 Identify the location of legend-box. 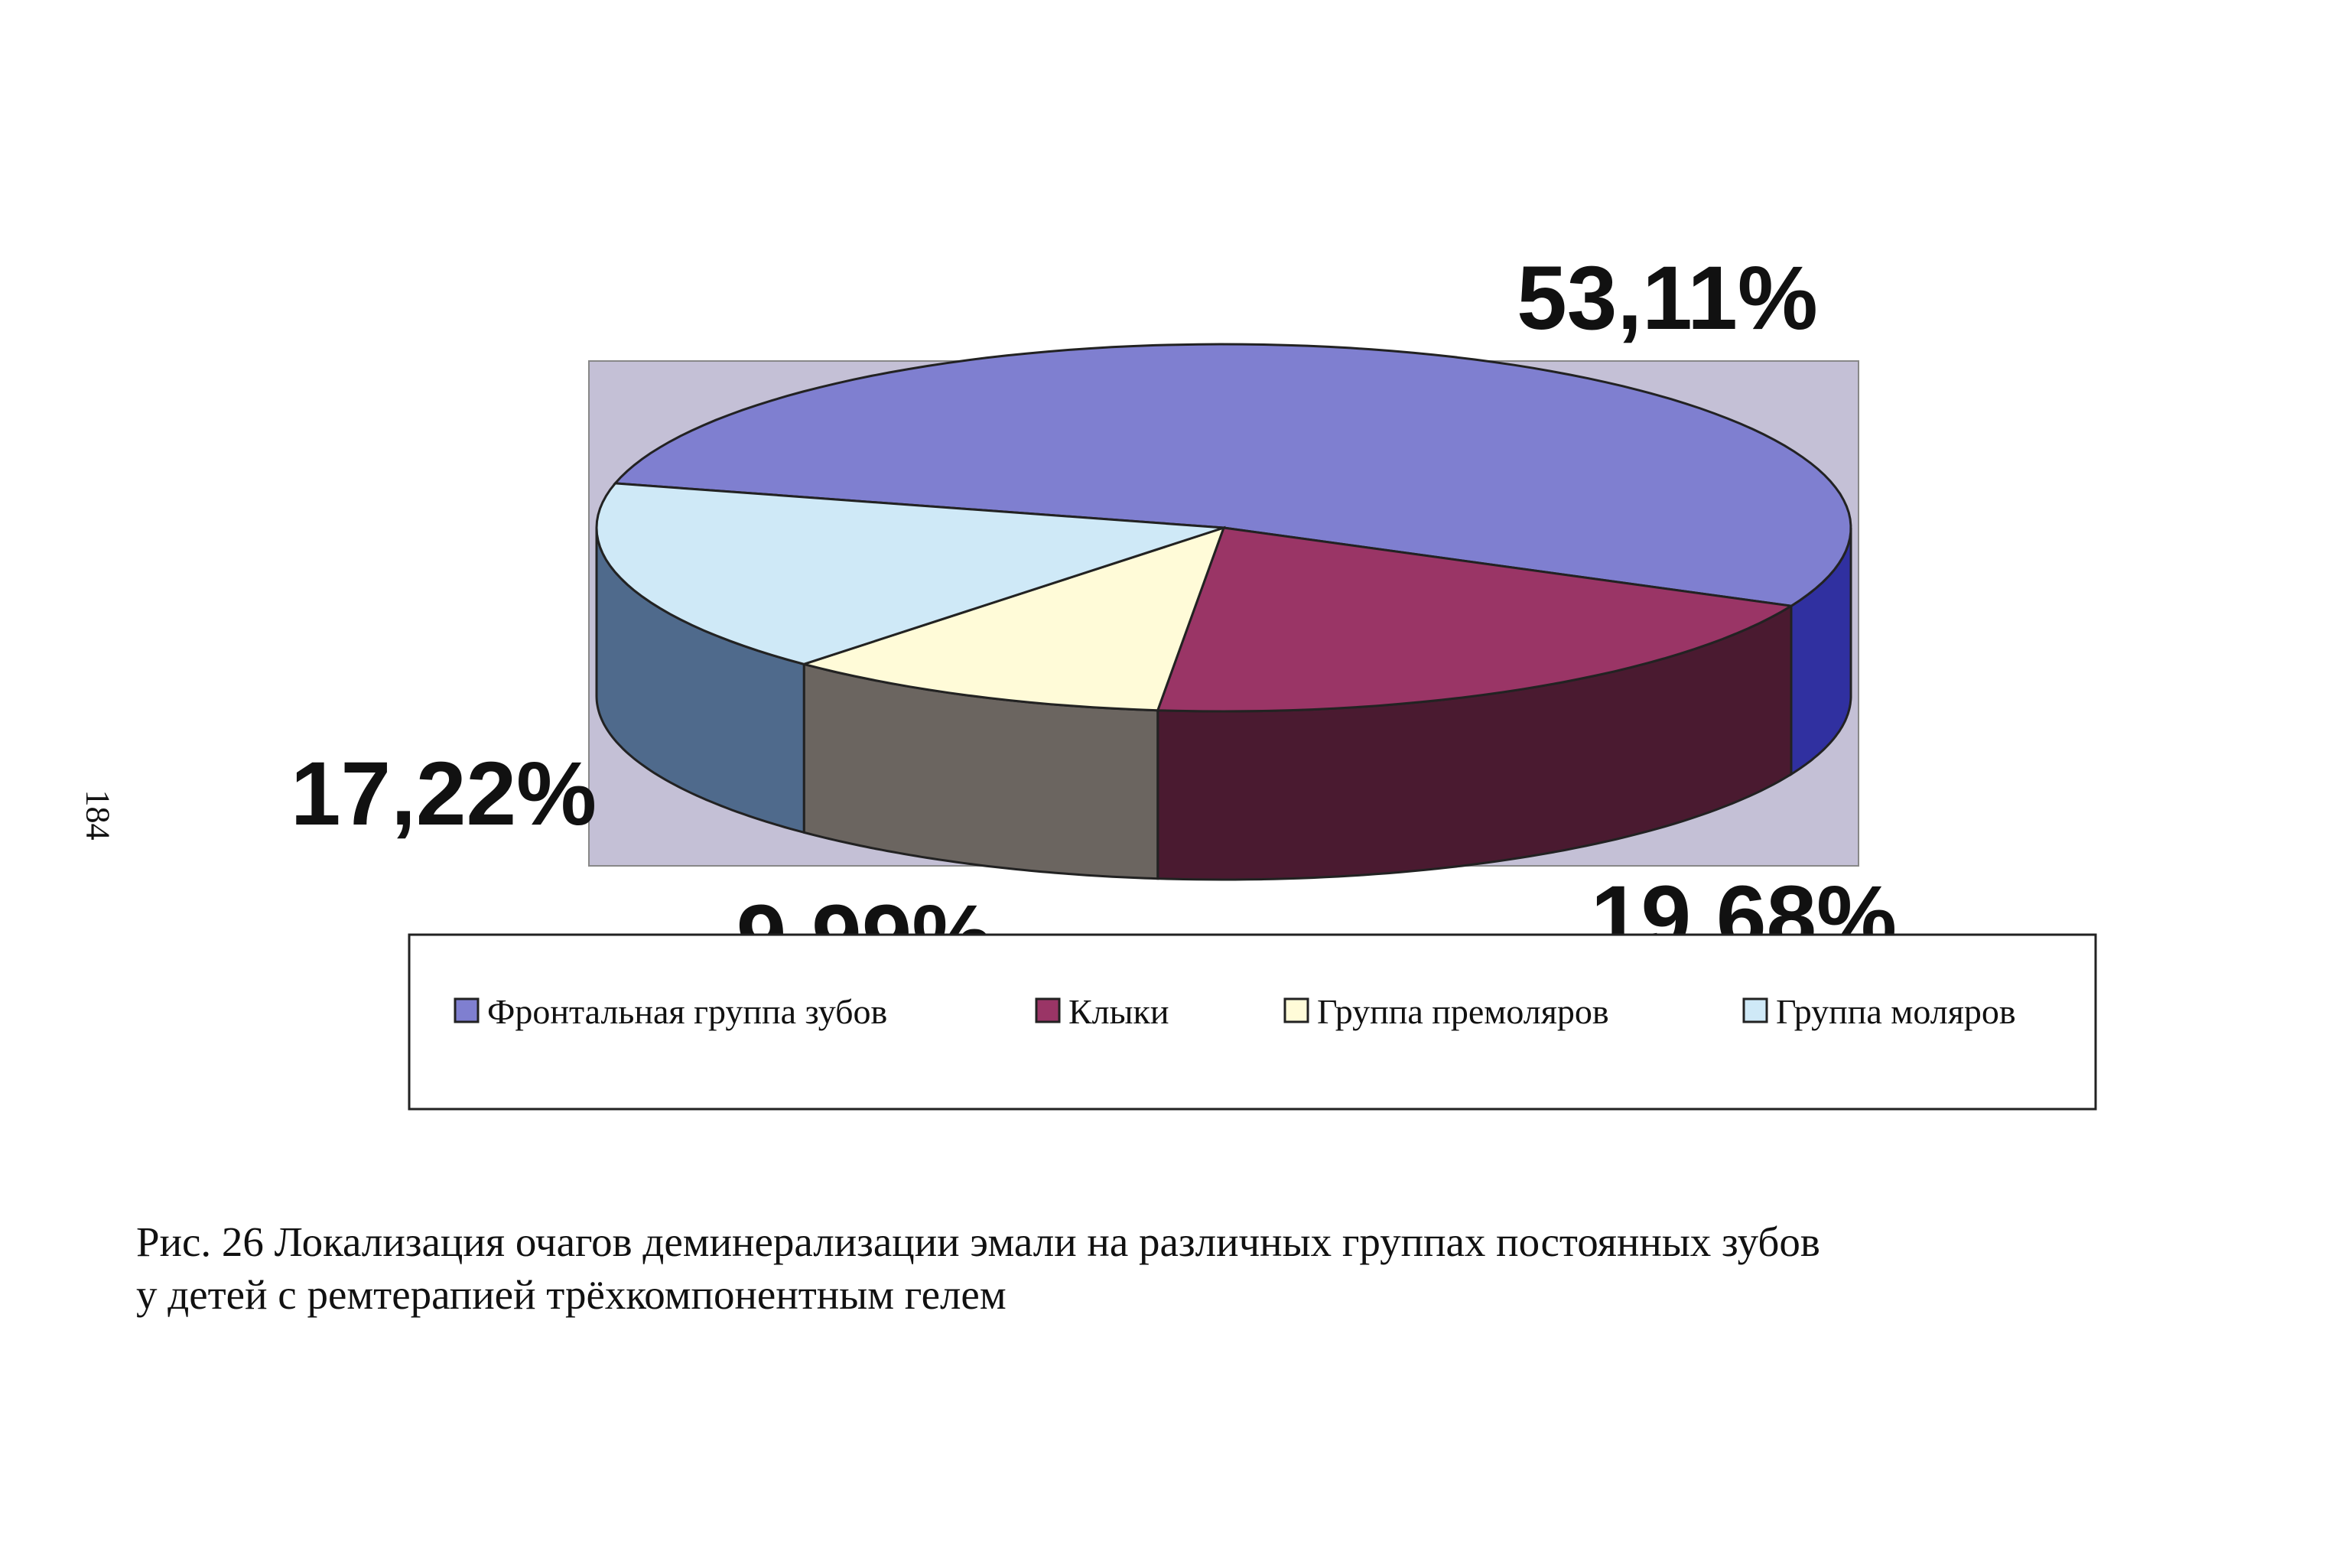
(1253, 1022).